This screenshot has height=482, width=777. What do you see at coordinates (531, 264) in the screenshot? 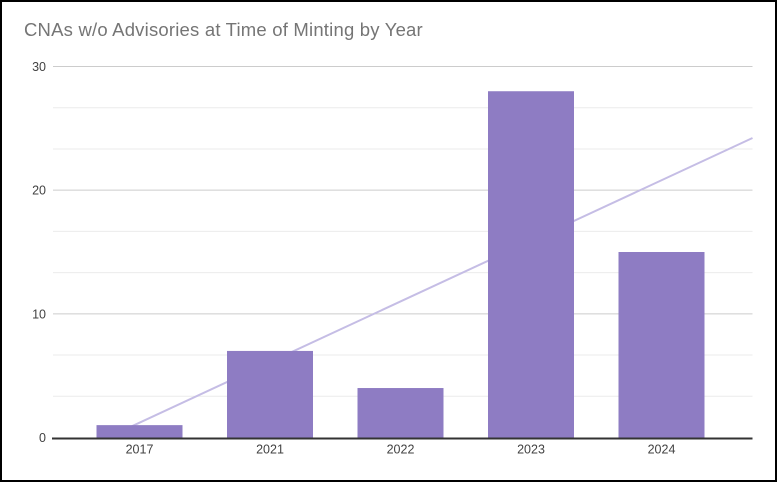
I see `bar-2023` at bounding box center [531, 264].